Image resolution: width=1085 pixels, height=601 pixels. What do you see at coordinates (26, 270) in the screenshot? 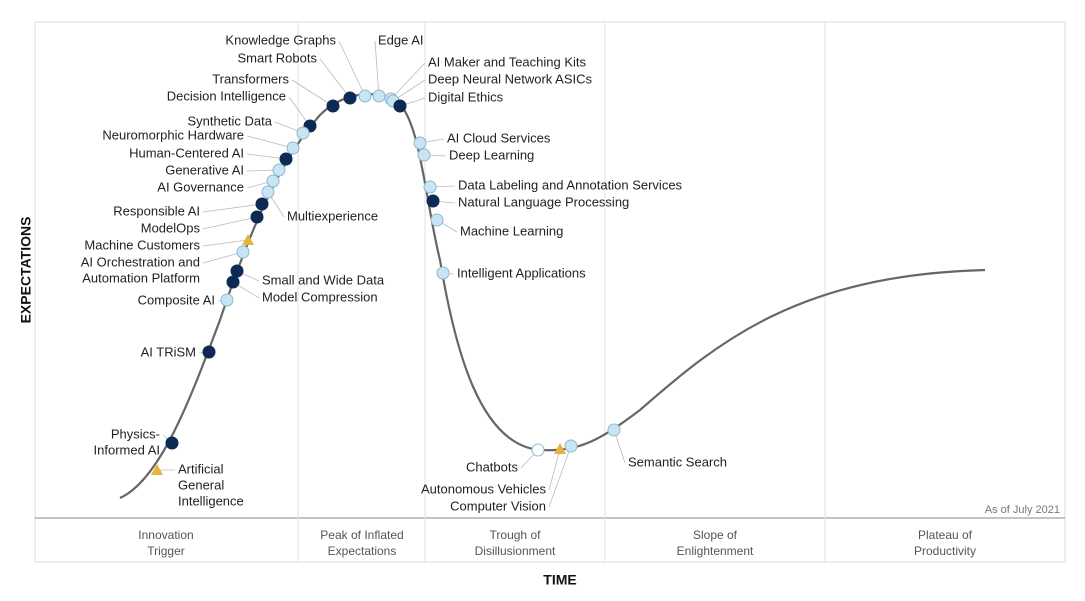
I see `y-axis-title: EXPECTATIONS` at bounding box center [26, 270].